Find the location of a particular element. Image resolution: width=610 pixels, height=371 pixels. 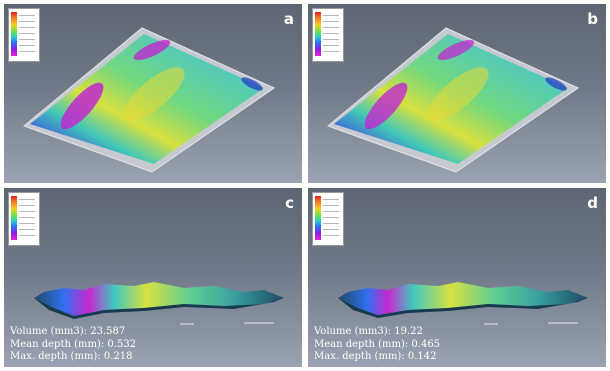

panel-label: d is located at coordinates (592, 203).